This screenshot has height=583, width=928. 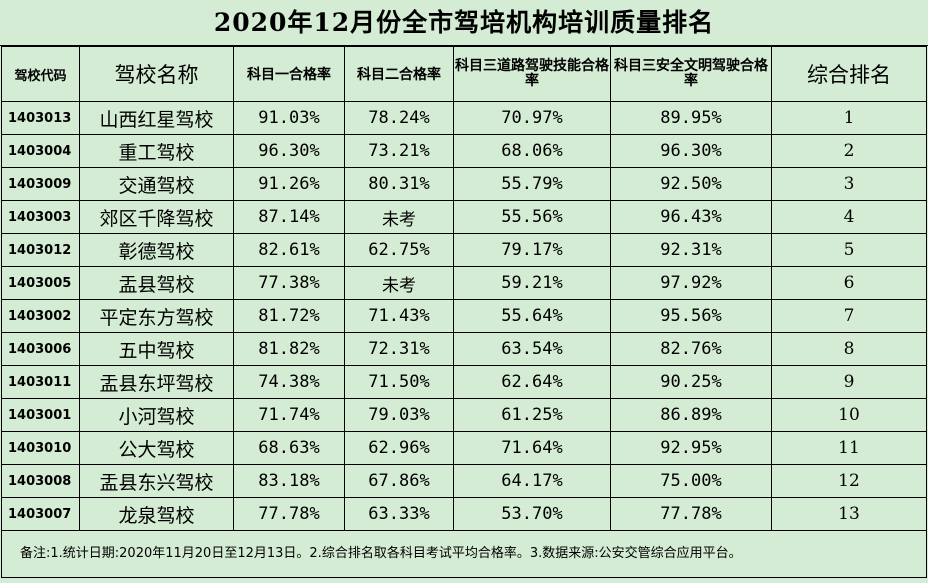 I want to click on cell-code: 1403012, so click(x=40, y=250).